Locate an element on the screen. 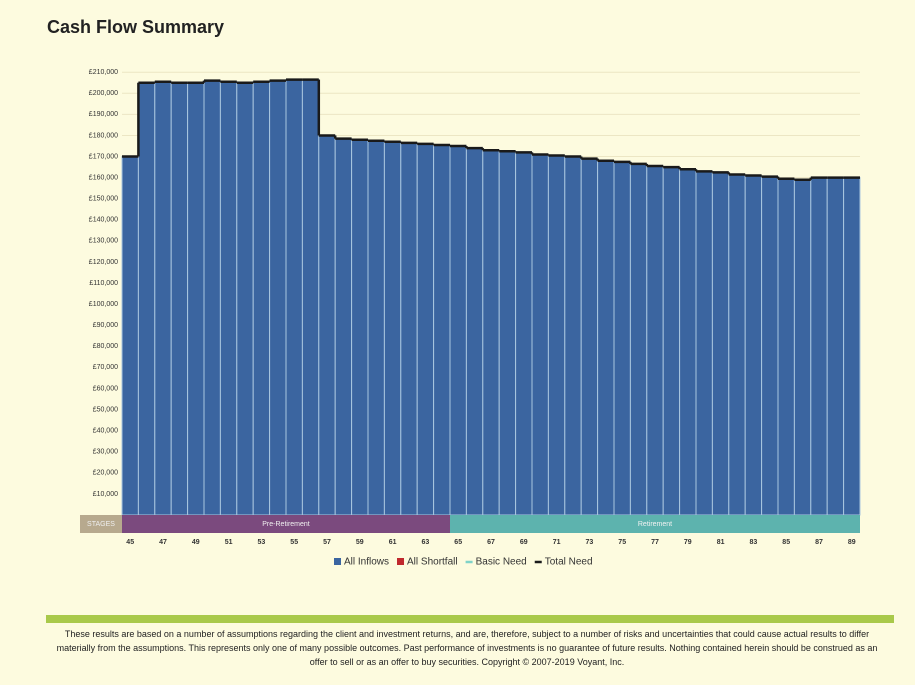 The width and height of the screenshot is (915, 685). y-tick-label: £70,000 is located at coordinates (105, 367).